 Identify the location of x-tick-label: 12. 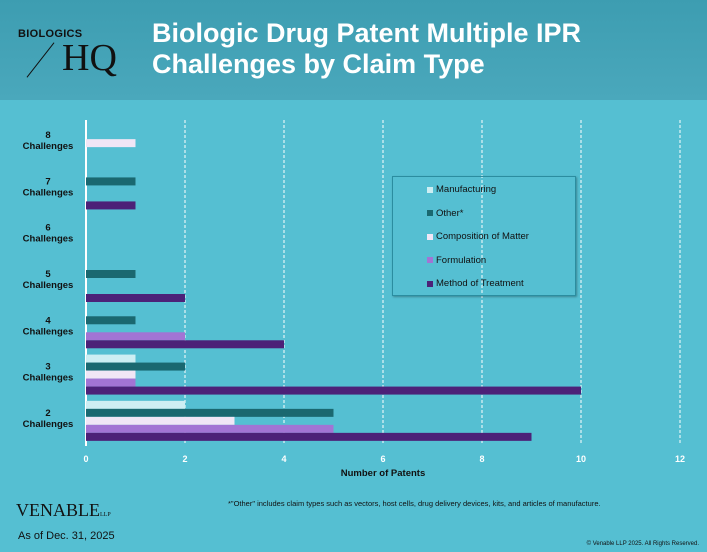
(680, 459).